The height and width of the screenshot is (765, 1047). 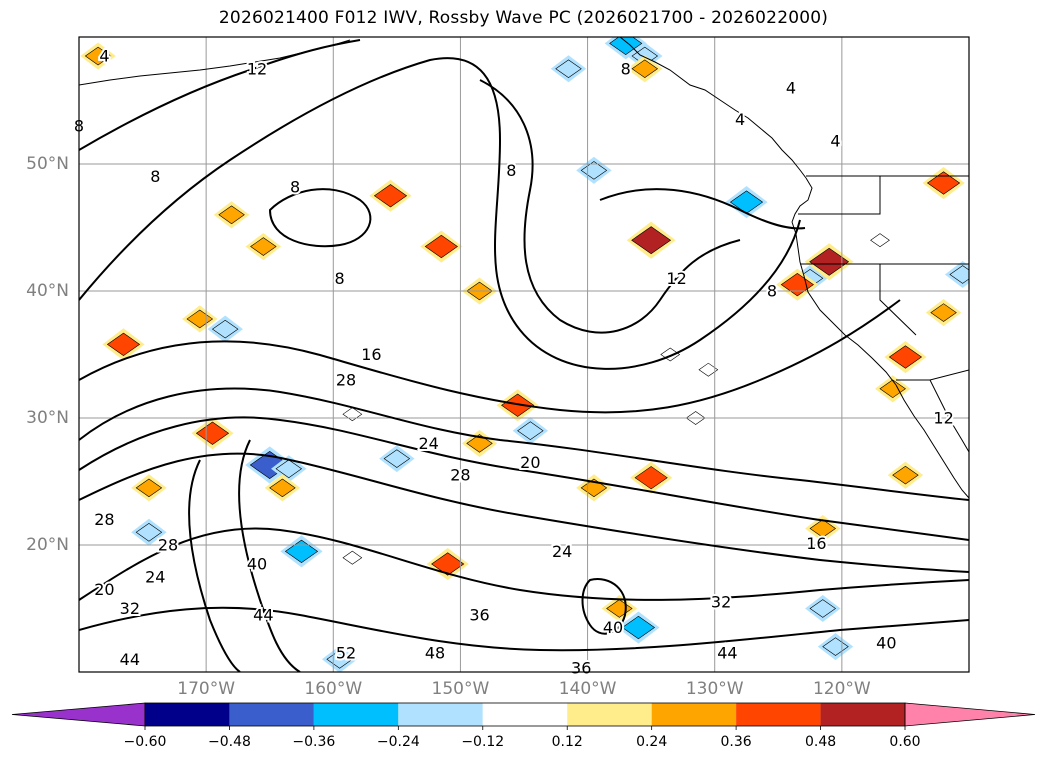 I want to click on colorbar-tick-label: −0.48, so click(x=229, y=742).